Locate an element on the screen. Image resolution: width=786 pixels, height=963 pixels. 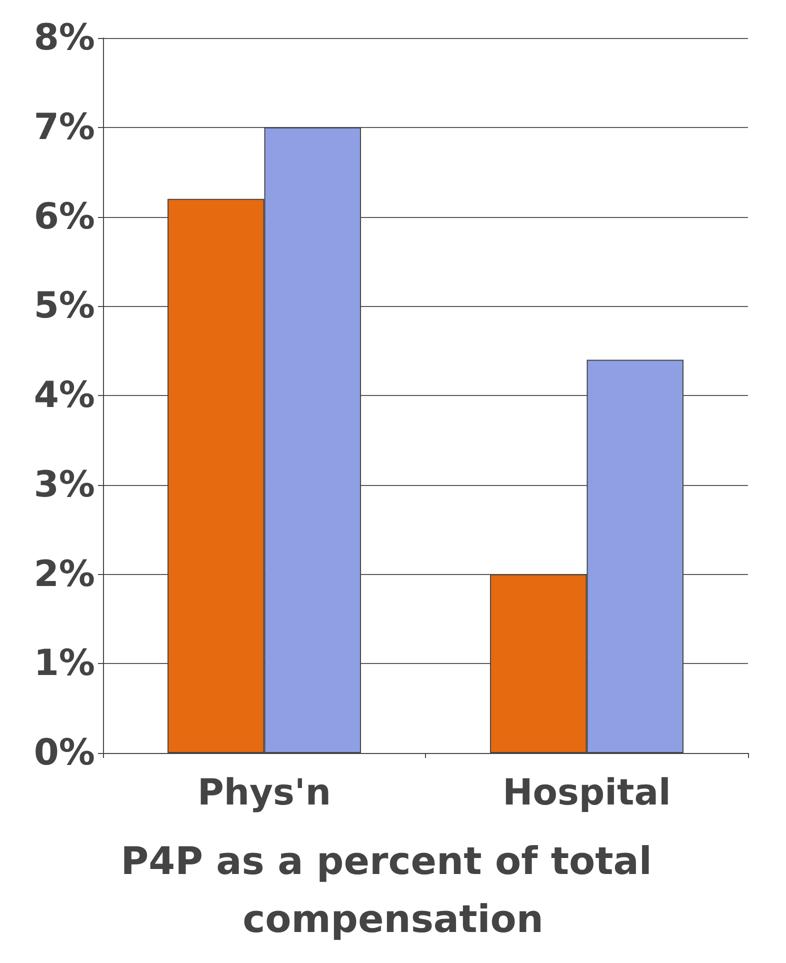
y-tick-label: 0% is located at coordinates (64, 753).